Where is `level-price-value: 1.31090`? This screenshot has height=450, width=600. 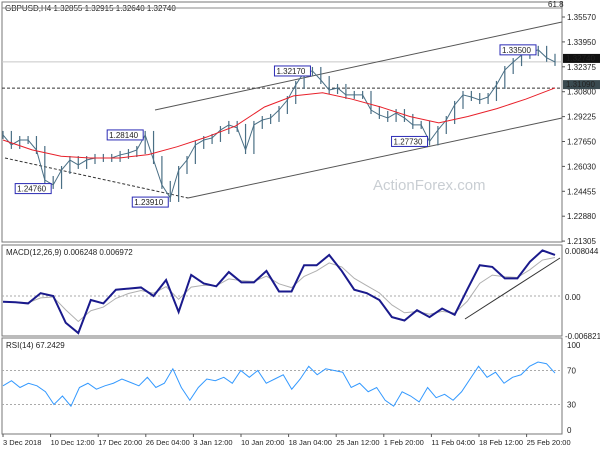
level-price-value: 1.31090 is located at coordinates (580, 84).